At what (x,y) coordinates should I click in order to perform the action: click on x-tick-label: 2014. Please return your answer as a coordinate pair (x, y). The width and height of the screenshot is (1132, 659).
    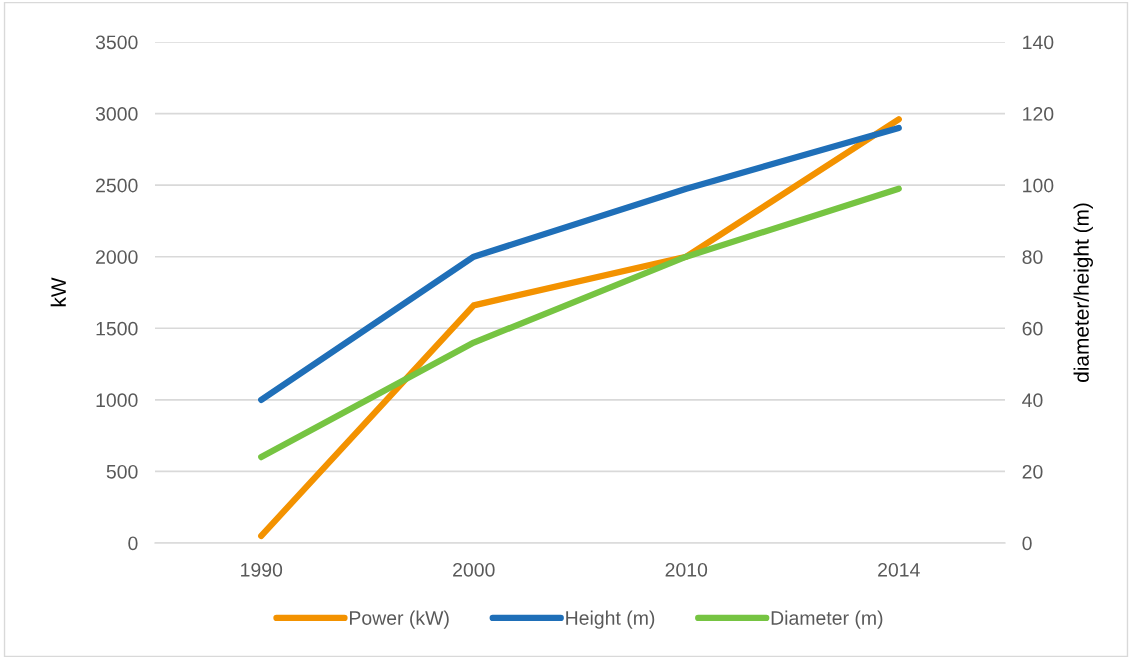
    Looking at the image, I should click on (899, 569).